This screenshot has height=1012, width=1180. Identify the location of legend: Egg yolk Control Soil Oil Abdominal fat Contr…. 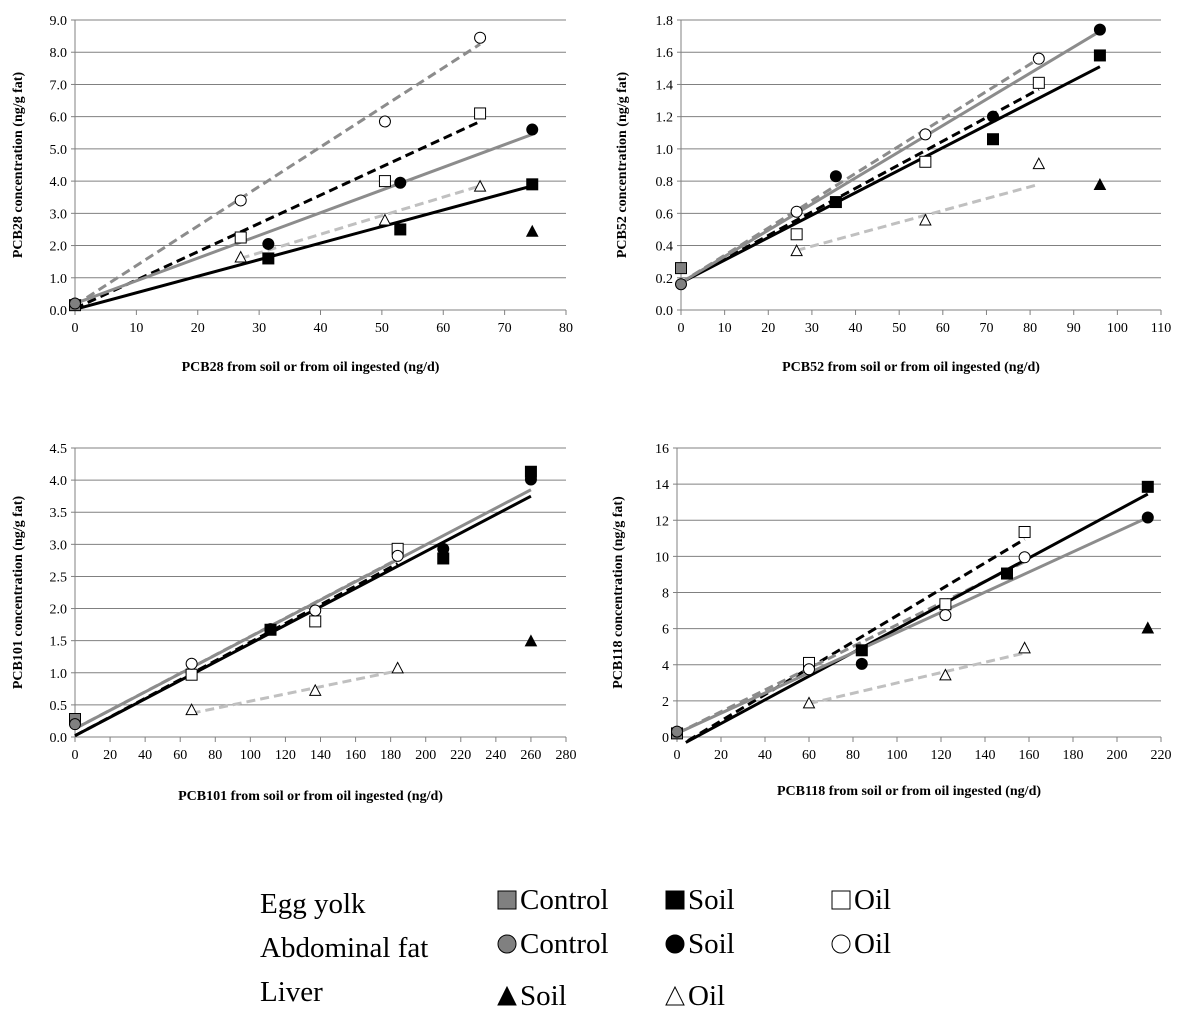
(610, 946).